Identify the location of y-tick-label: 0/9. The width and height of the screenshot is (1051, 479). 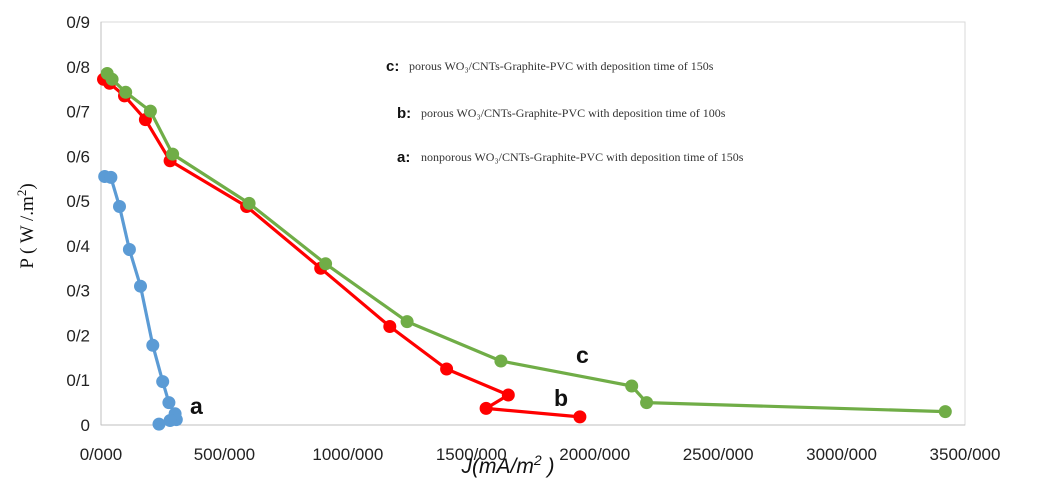
(78, 22).